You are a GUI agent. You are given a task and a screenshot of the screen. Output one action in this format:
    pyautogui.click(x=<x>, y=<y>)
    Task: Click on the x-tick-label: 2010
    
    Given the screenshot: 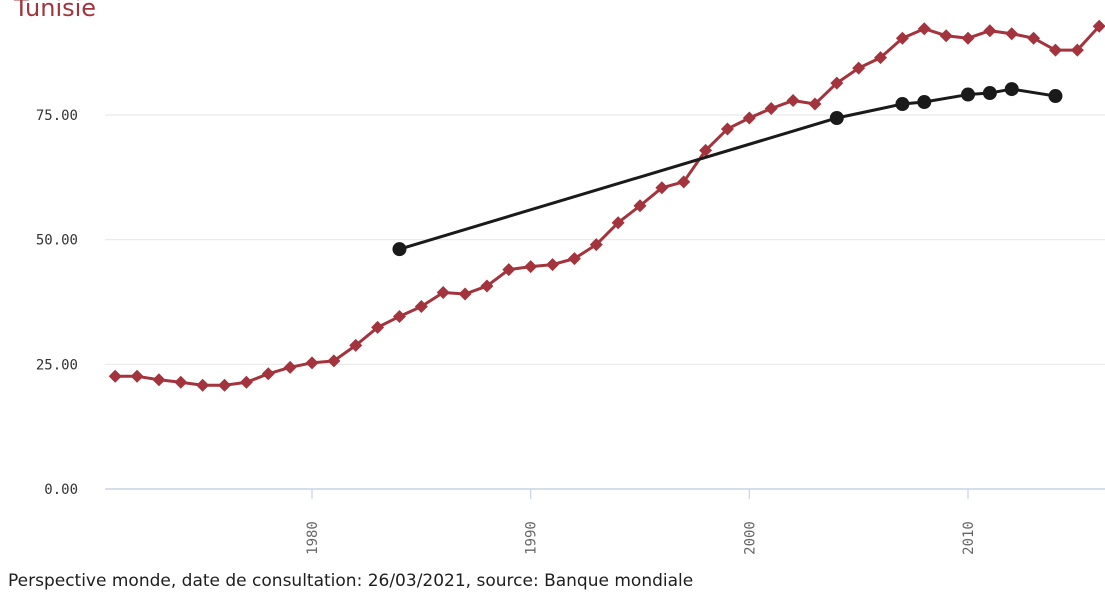 What is the action you would take?
    pyautogui.click(x=969, y=538)
    